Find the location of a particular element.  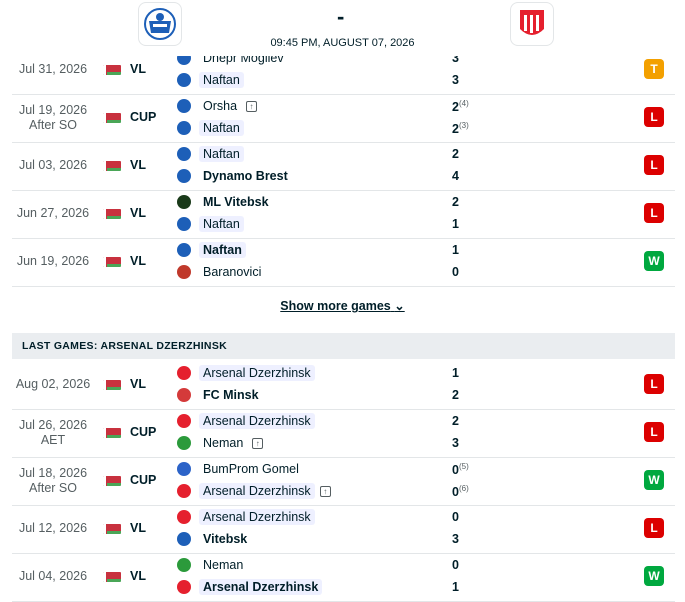

game-row: Jul 03, 2026 VL Naftan 2 Dynamo Brest 4 L is located at coordinates (343, 166).